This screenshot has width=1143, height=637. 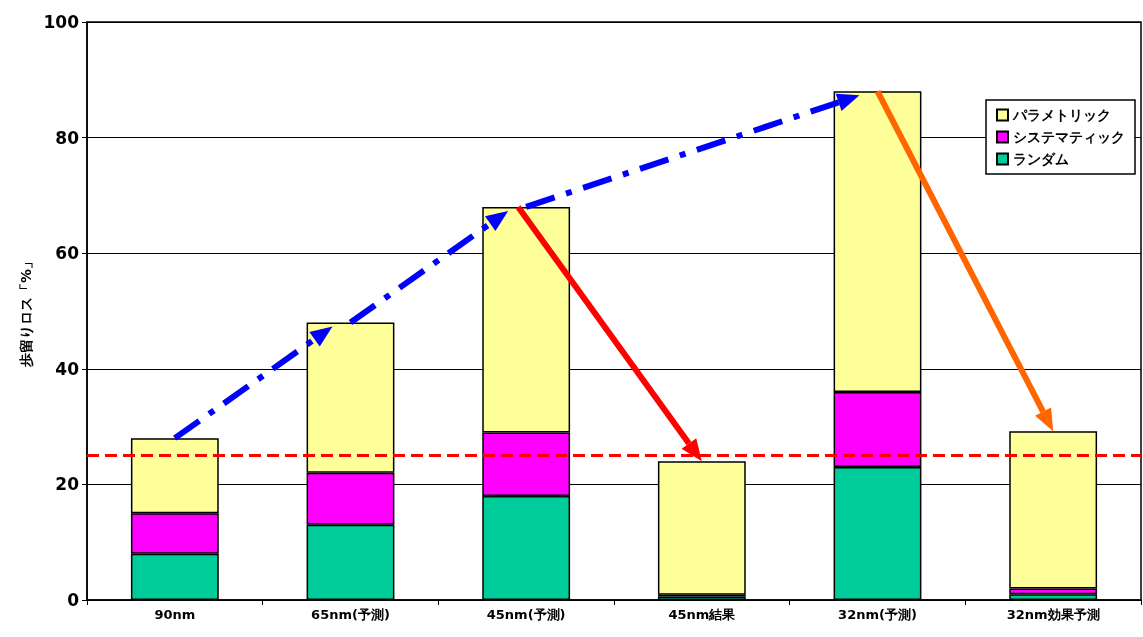 I want to click on x-tick-label: 90nm, so click(x=175, y=614).